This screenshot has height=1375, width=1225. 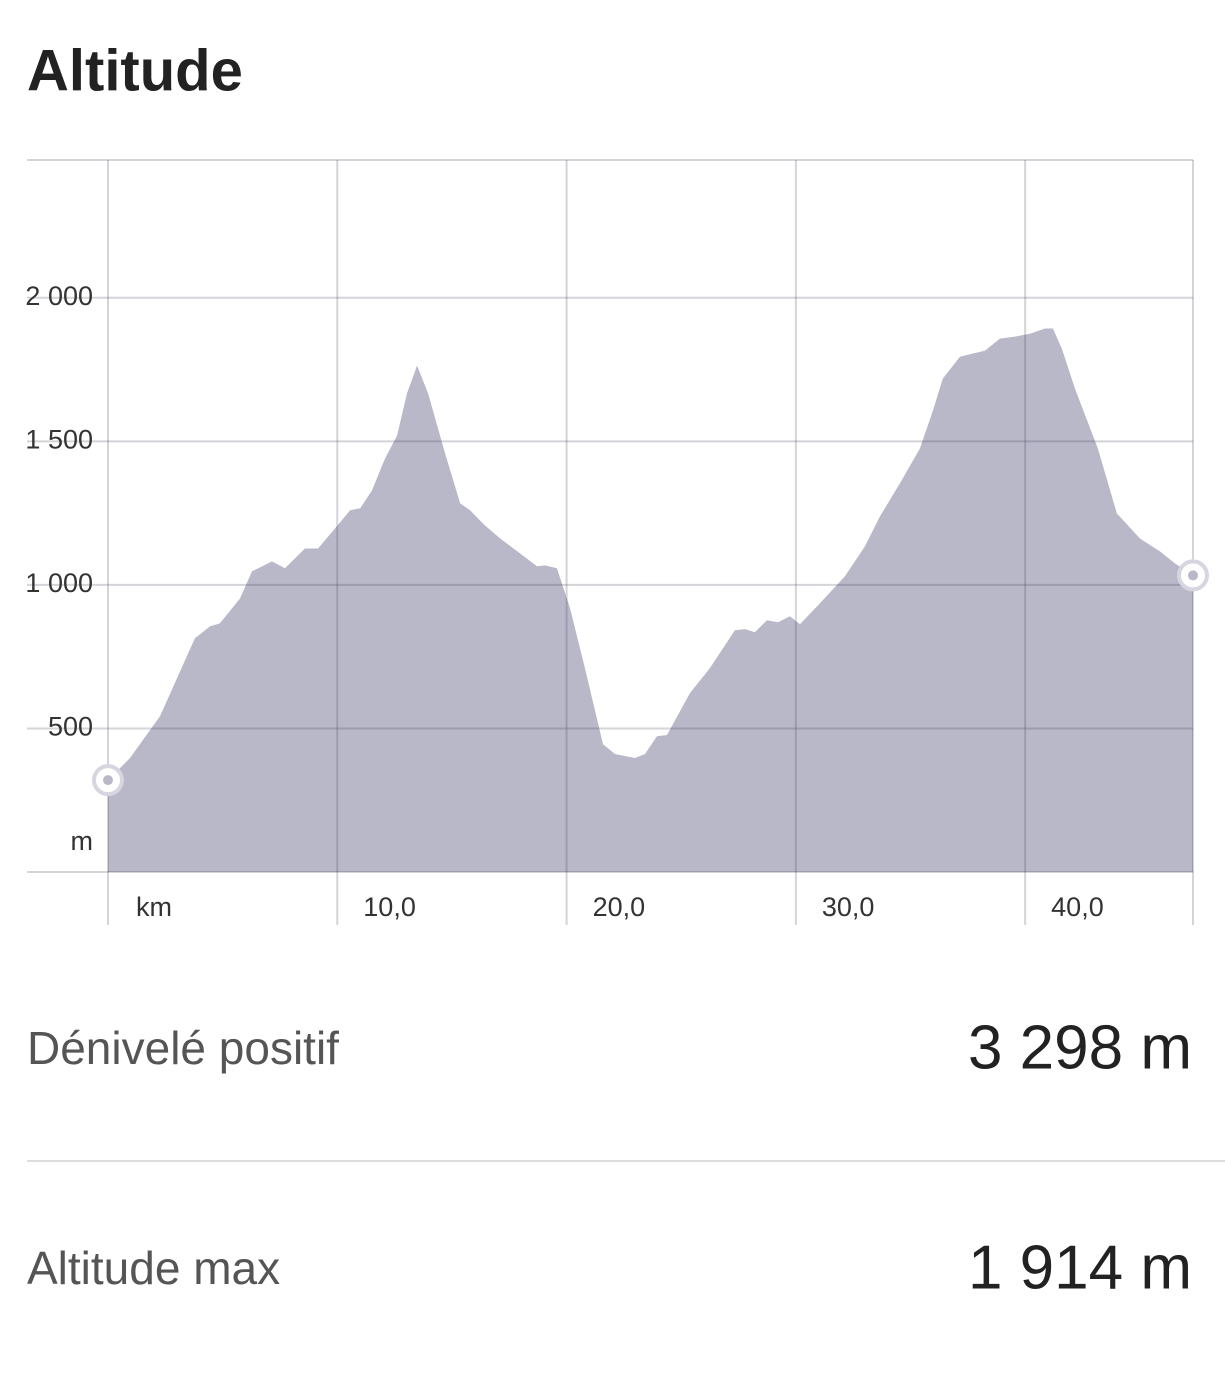 What do you see at coordinates (59, 439) in the screenshot?
I see `y-tick-label: 1 500` at bounding box center [59, 439].